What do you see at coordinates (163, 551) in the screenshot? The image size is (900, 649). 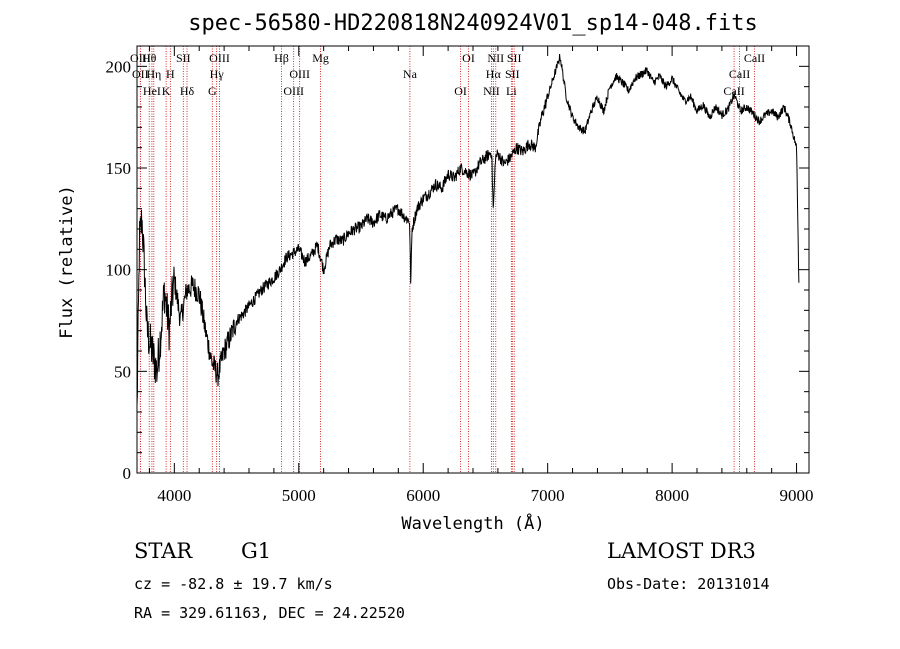 I see `object-class: STAR` at bounding box center [163, 551].